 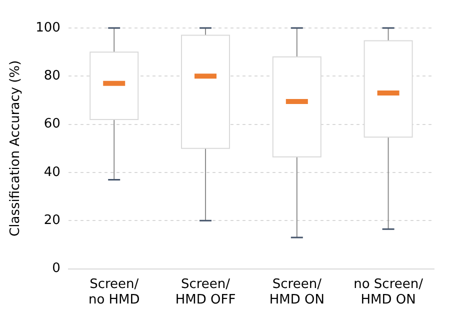 What do you see at coordinates (296, 292) in the screenshot?
I see `x-tick-label: Screen/ HMD ON` at bounding box center [296, 292].